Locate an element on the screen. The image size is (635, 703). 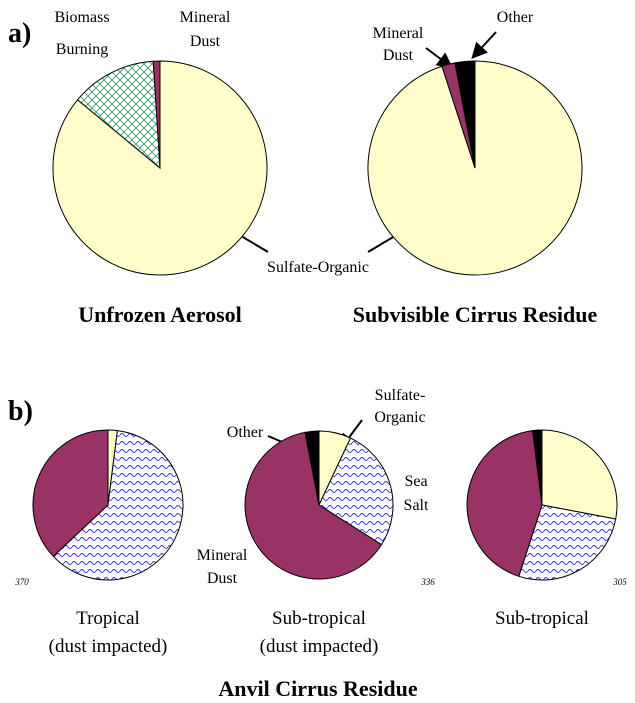
chart-title: Subvisible Cirrus Residue is located at coordinates (475, 314).